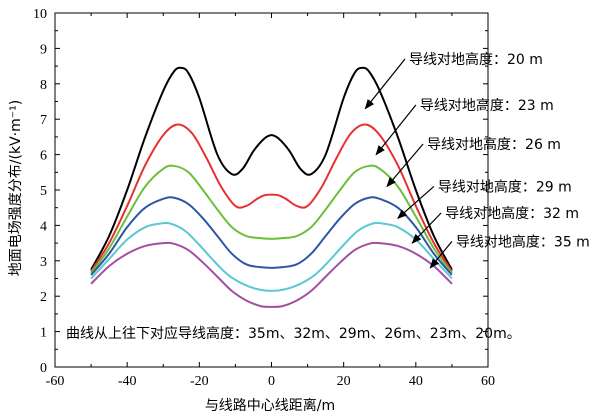 This screenshot has width=603, height=416. Describe the element at coordinates (199, 381) in the screenshot. I see `x-tick-label: -20` at that location.